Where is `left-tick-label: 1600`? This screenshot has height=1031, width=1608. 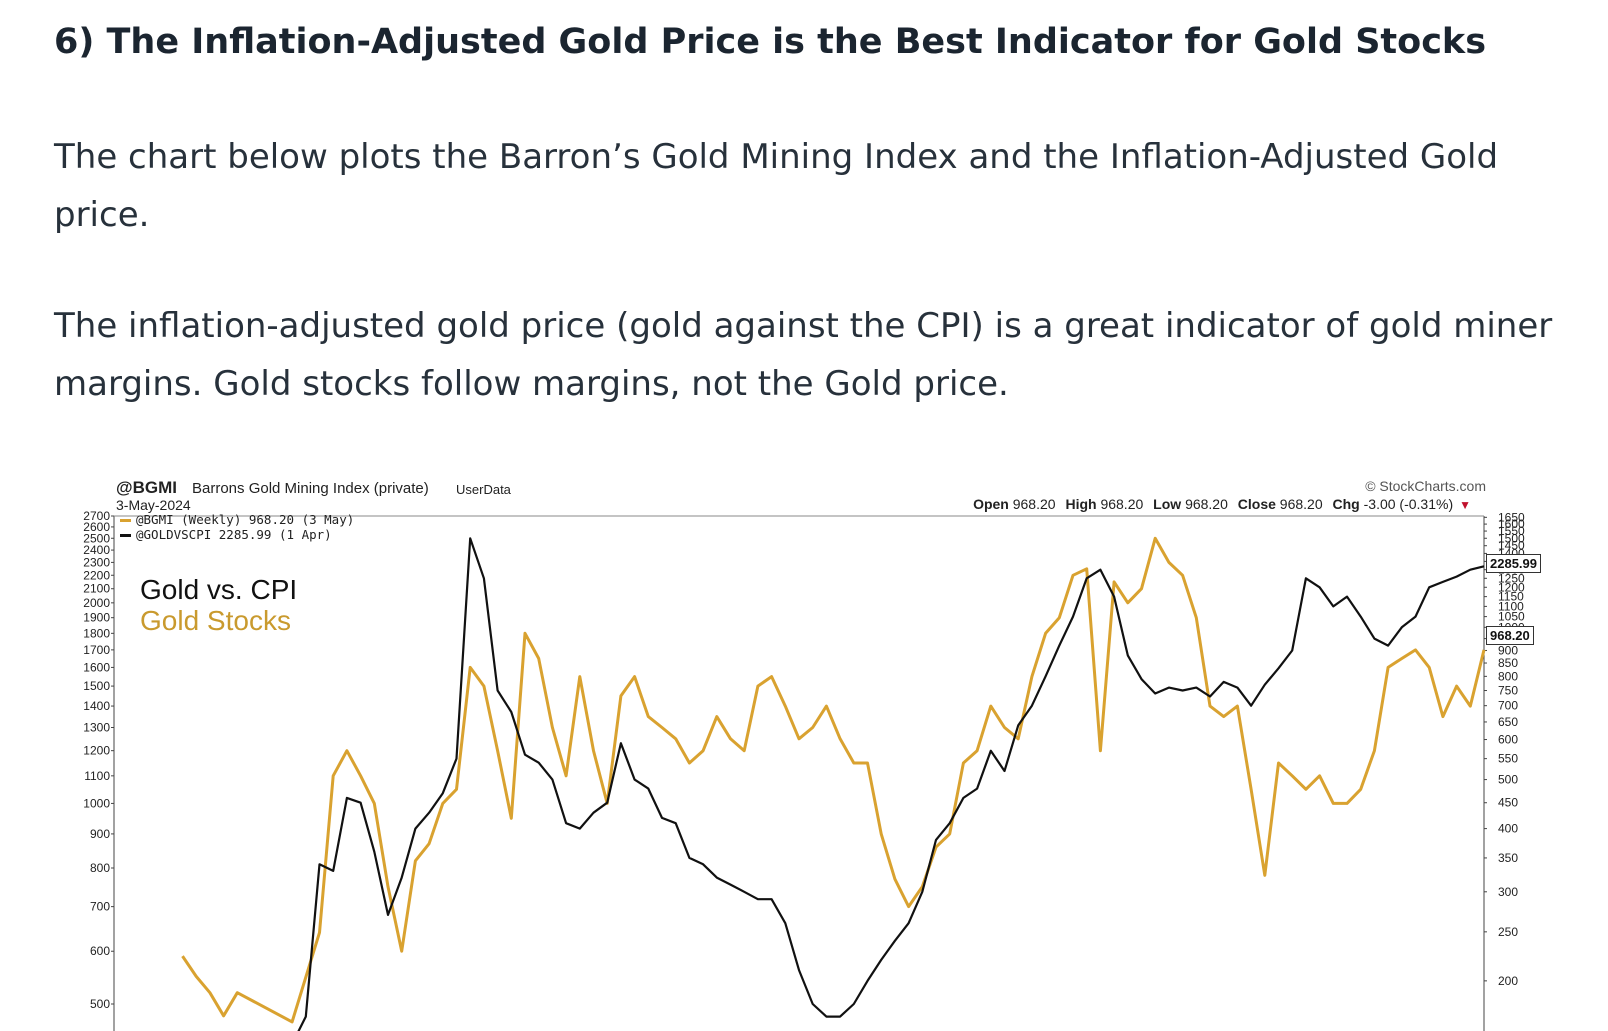 left-tick-label: 1600 is located at coordinates (96, 667).